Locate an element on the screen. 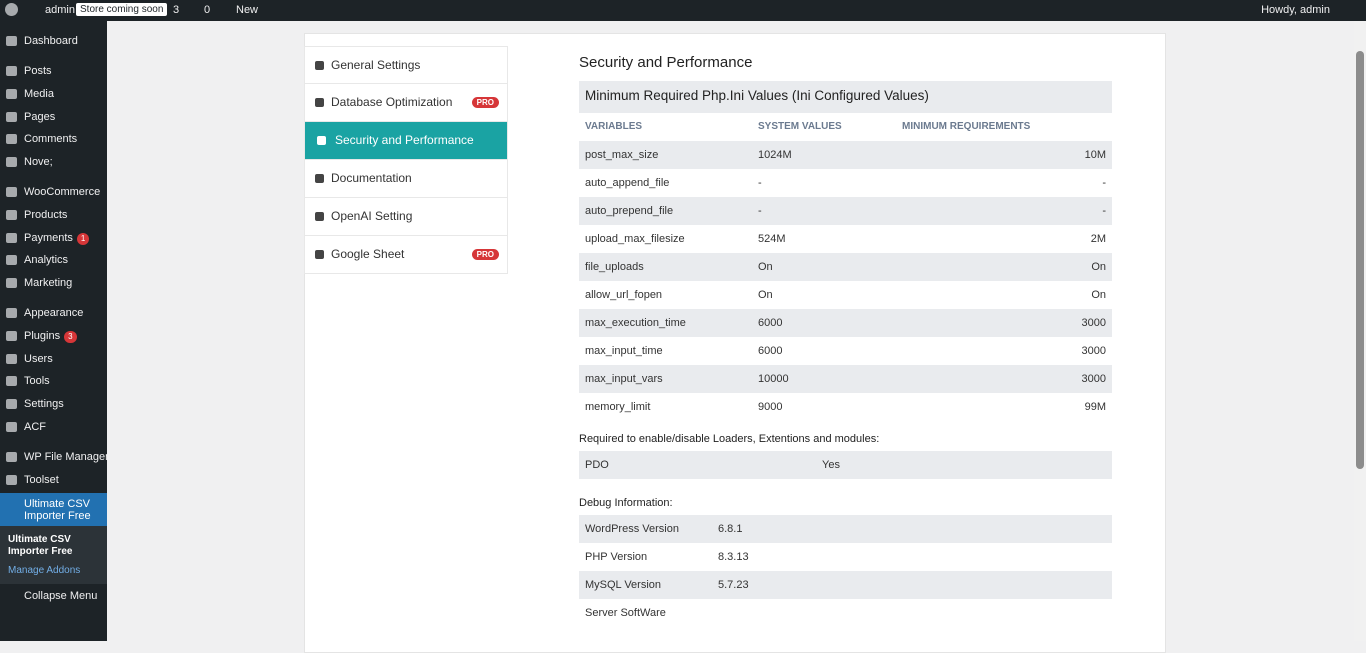  submenu-item: Ultimate CSV Importer Free is located at coordinates (40, 545).